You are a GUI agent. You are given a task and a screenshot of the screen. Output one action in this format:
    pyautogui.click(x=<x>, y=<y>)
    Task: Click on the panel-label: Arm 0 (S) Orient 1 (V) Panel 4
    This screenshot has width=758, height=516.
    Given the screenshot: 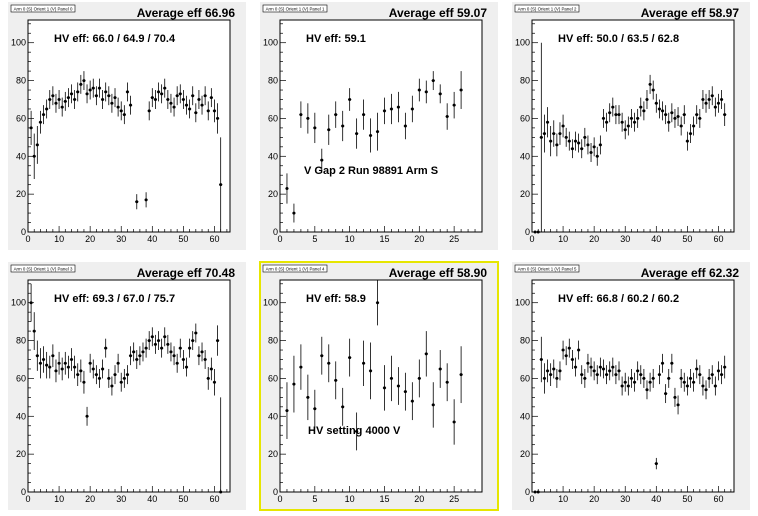 What is the action you would take?
    pyautogui.click(x=295, y=268)
    